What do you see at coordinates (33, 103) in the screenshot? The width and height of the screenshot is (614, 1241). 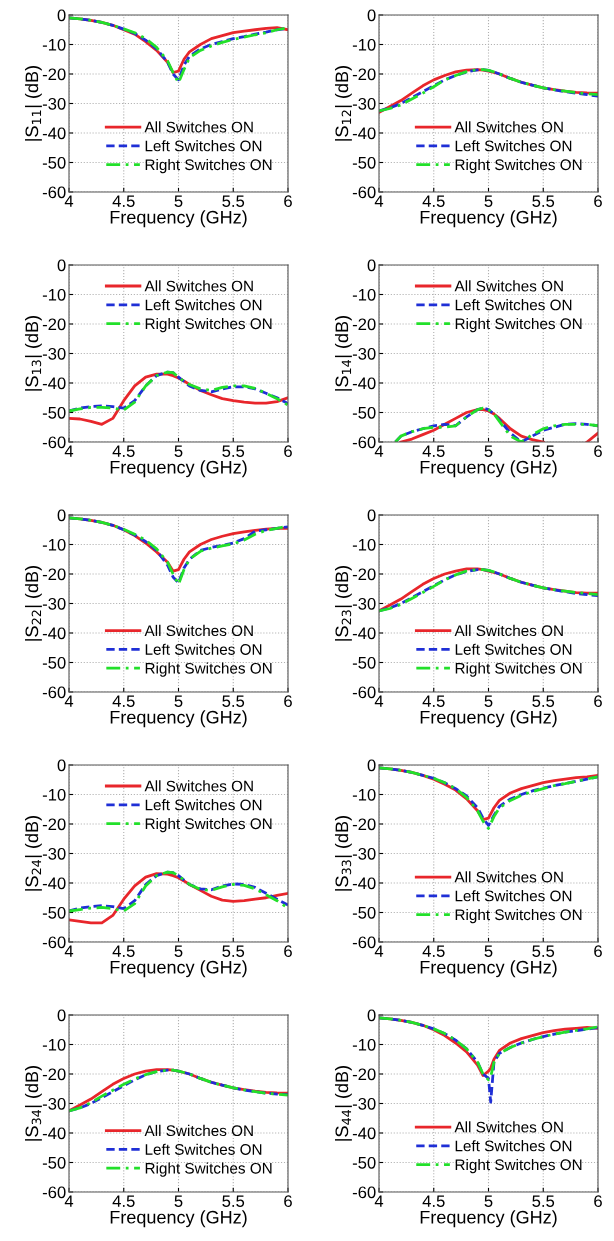 I see `y-axis-title: |S$_{11}$| (dB)` at bounding box center [33, 103].